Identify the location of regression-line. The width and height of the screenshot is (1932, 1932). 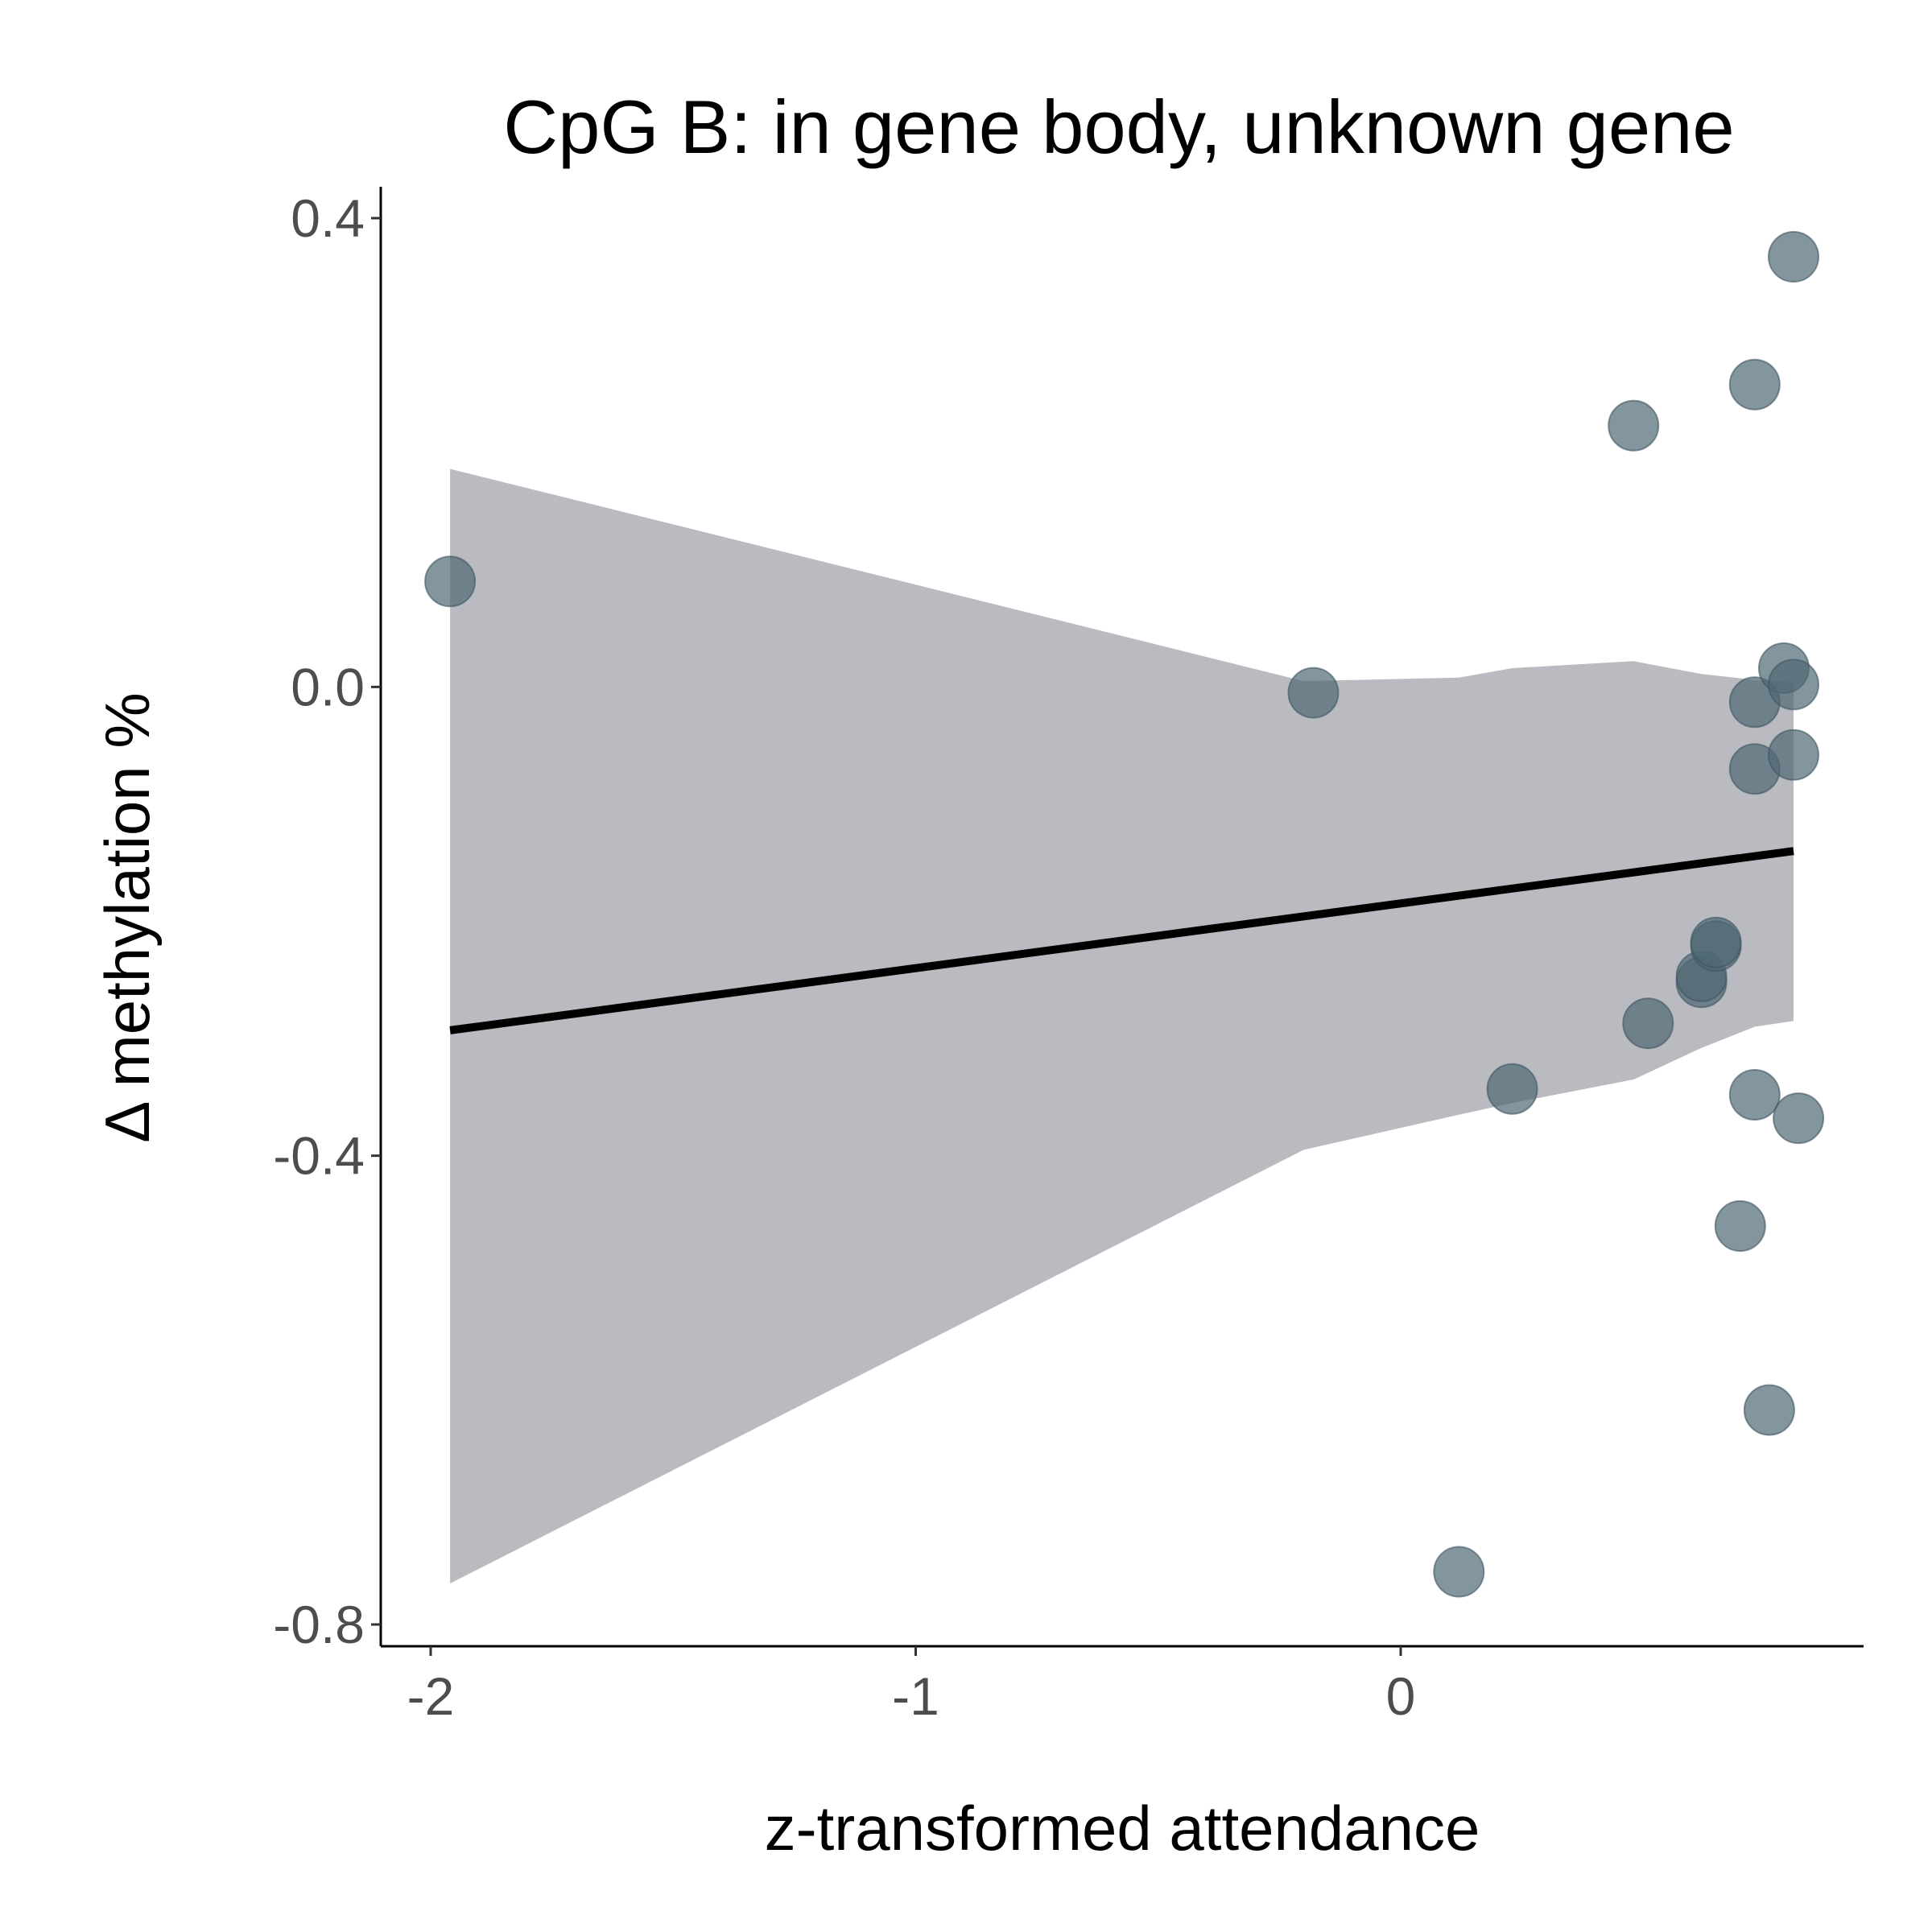
(1121, 940).